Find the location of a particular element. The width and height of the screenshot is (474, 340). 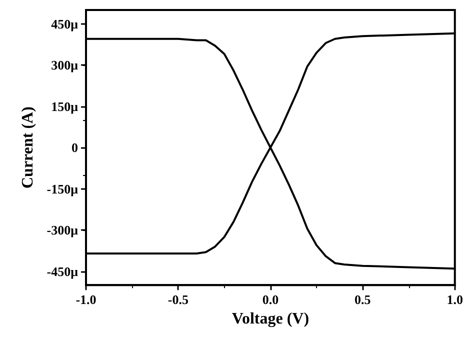

x-axis-title: Voltage (V) is located at coordinates (271, 319).